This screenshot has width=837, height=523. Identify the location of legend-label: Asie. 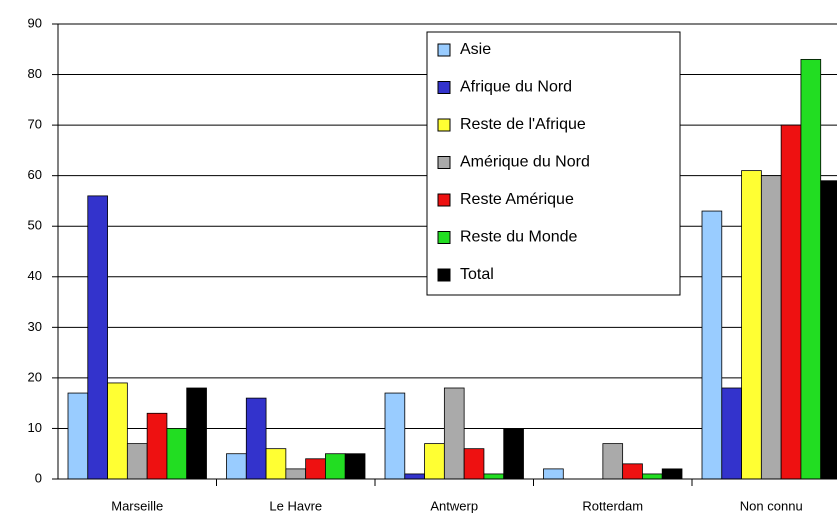
(475, 49).